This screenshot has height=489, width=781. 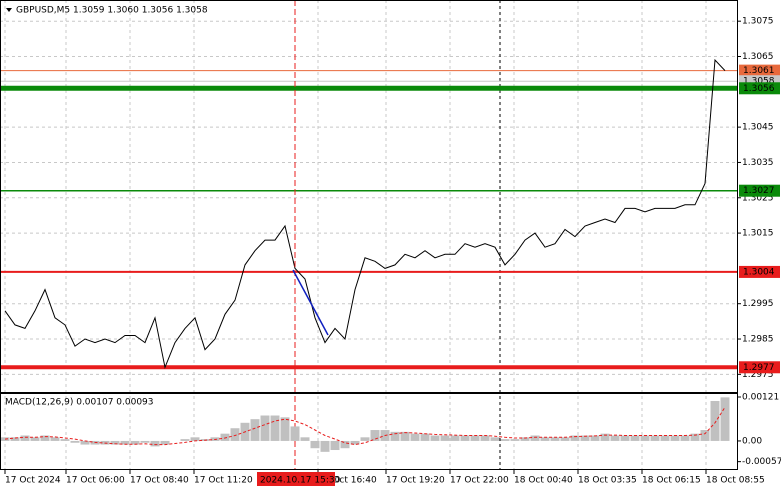 I want to click on level-label: 1.3027, so click(x=759, y=191).